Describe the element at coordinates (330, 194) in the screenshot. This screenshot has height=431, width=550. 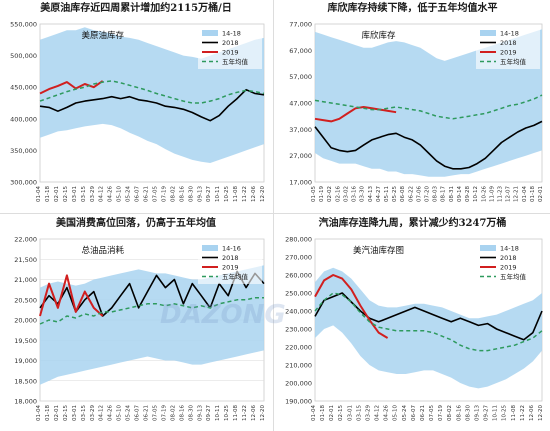
I see `x-tick-label: 02-02` at that location.